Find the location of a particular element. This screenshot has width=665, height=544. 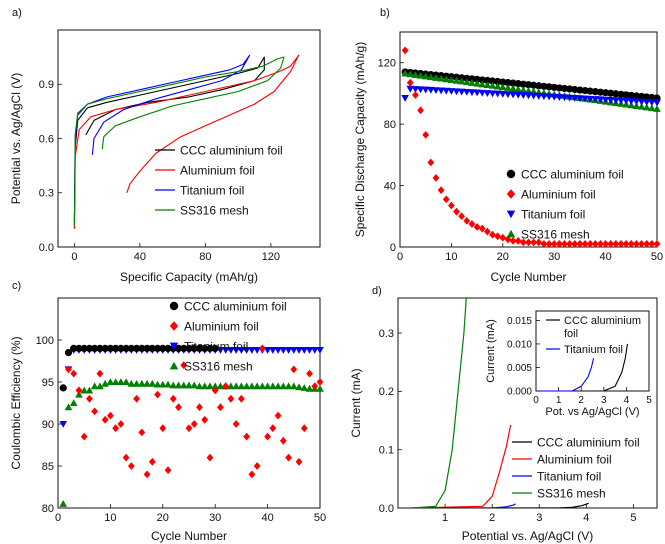

x-tick-label: 4 is located at coordinates (586, 518).